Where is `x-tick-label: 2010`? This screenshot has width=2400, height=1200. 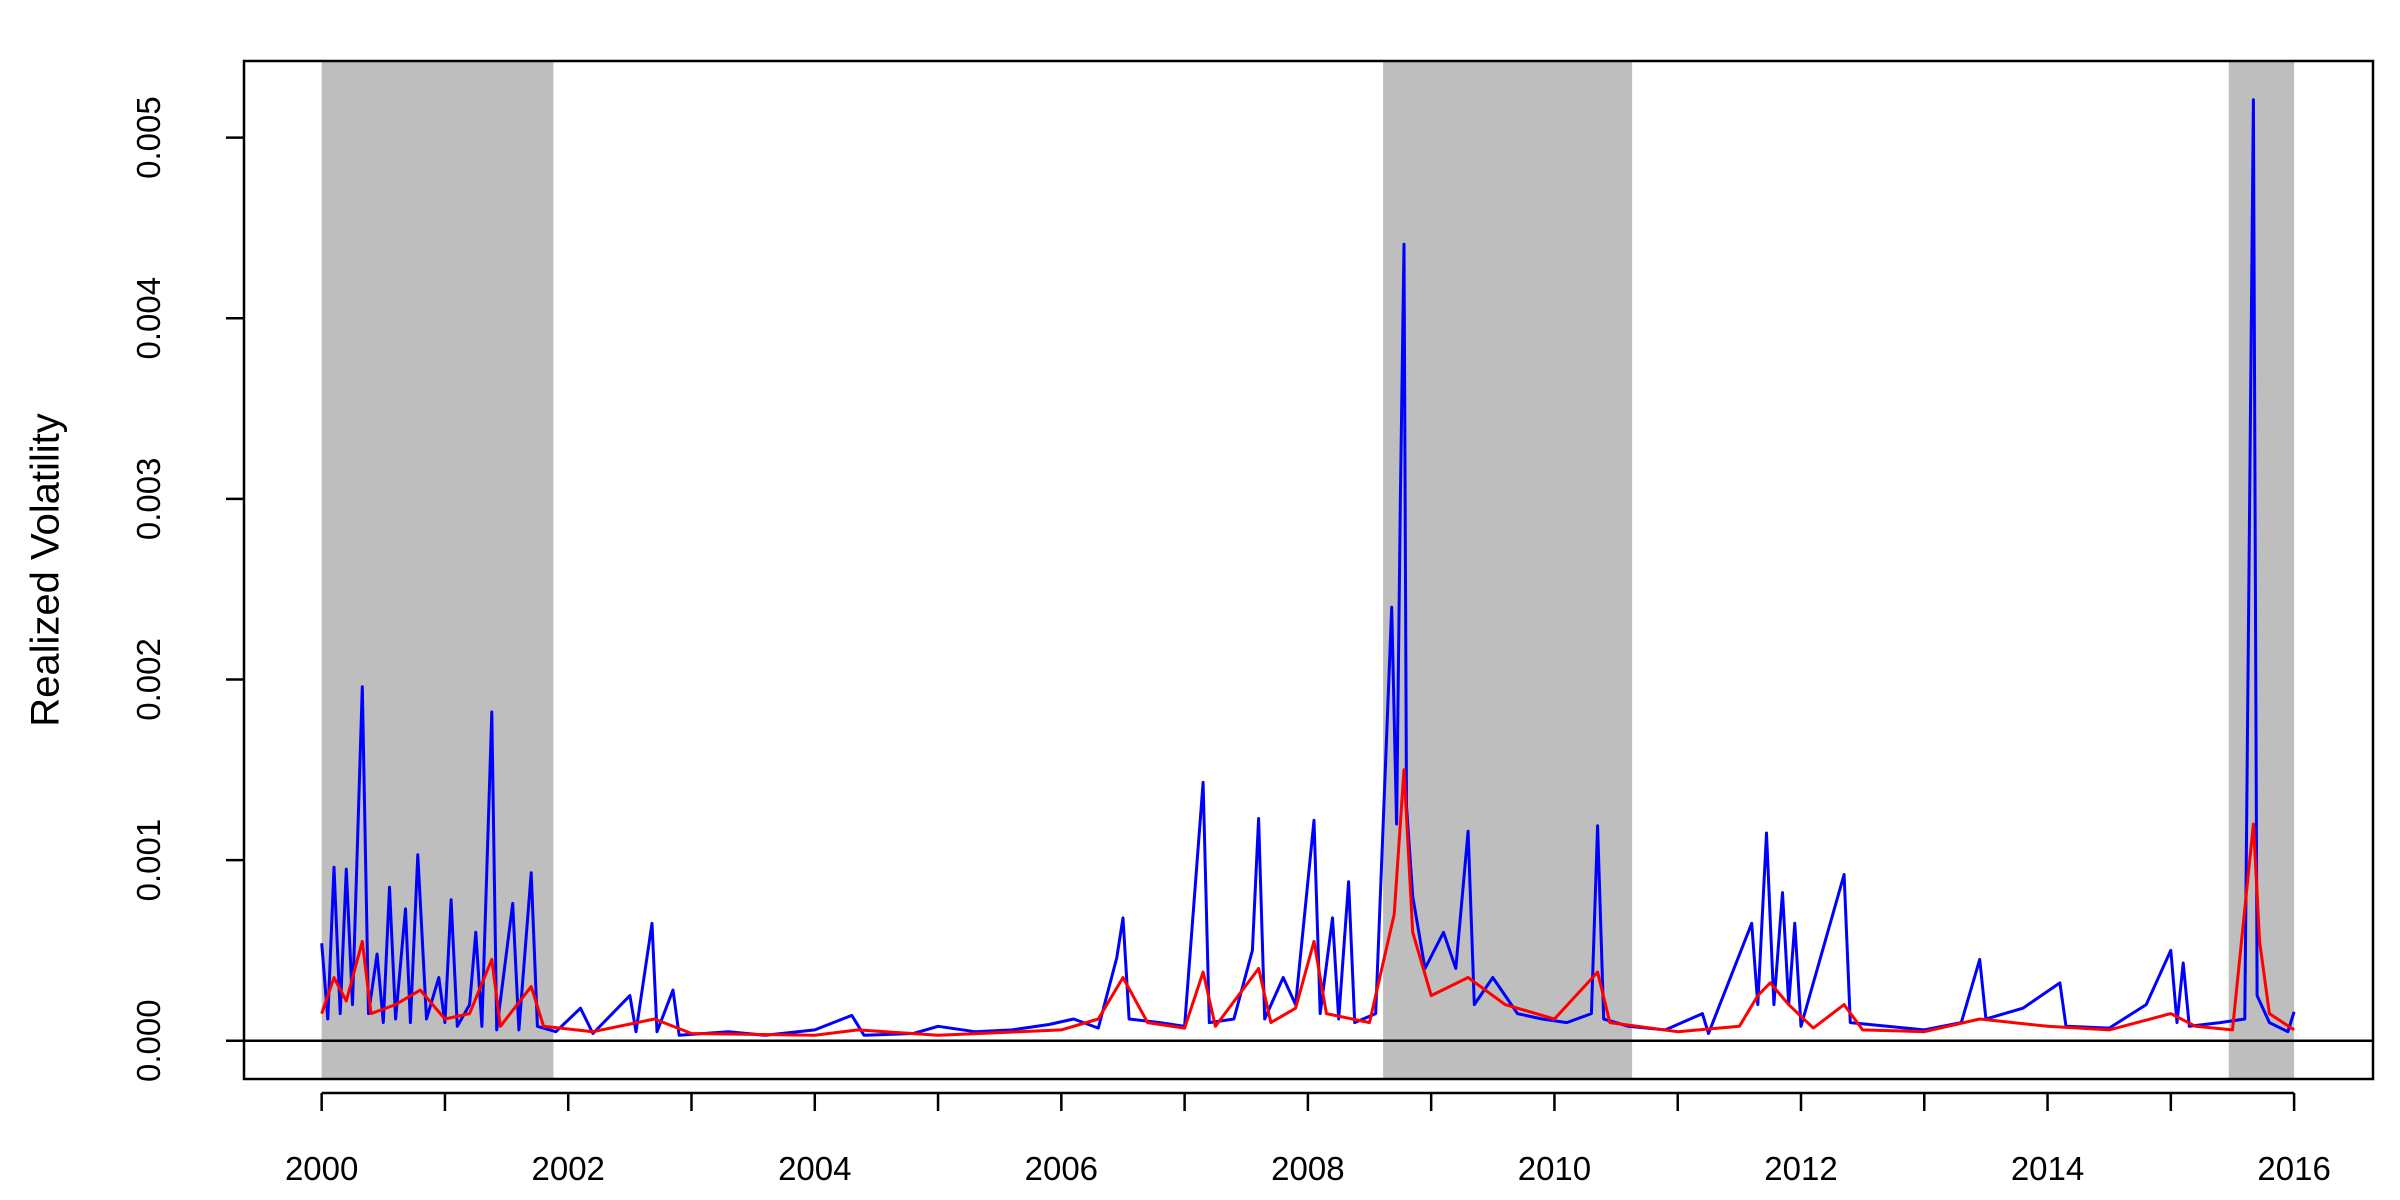
x-tick-label: 2010 is located at coordinates (1554, 1168).